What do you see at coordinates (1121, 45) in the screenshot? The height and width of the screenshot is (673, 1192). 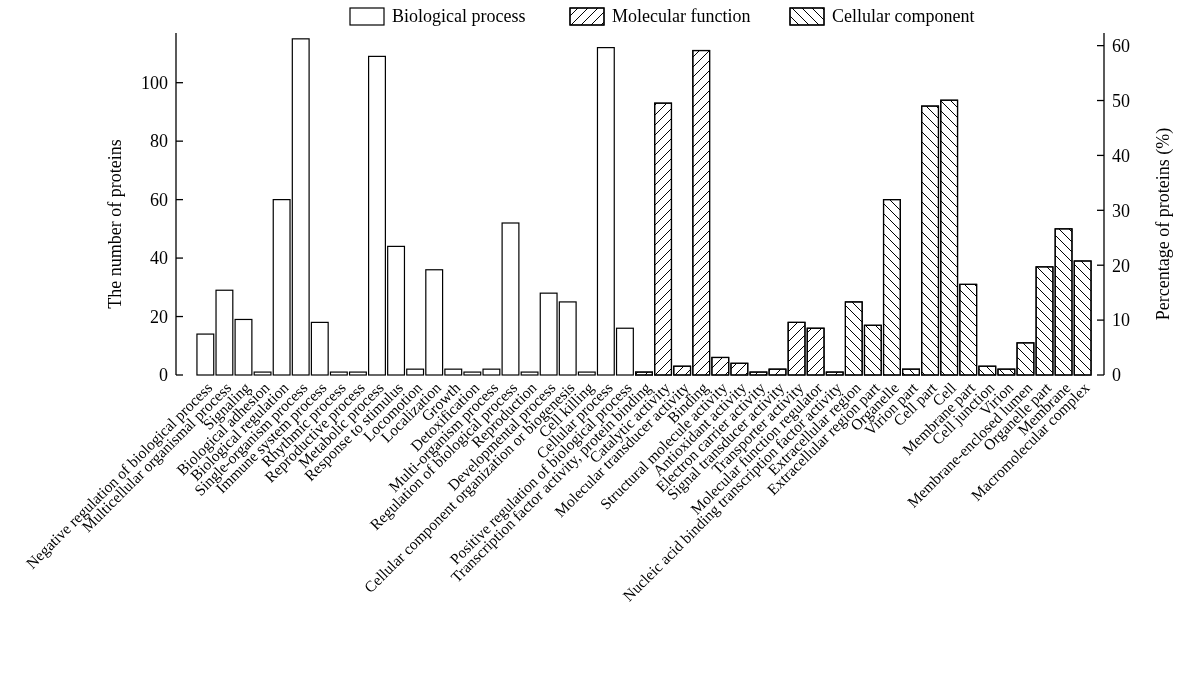 I see `y2-tick-label: 60` at bounding box center [1121, 45].